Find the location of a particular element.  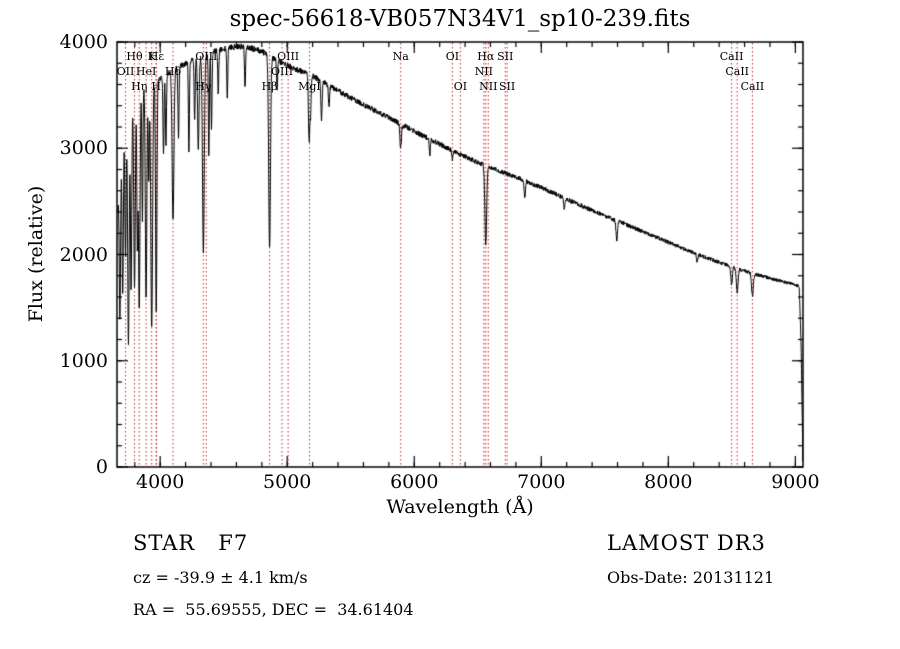

x-tick-label: 8000 is located at coordinates (668, 482).